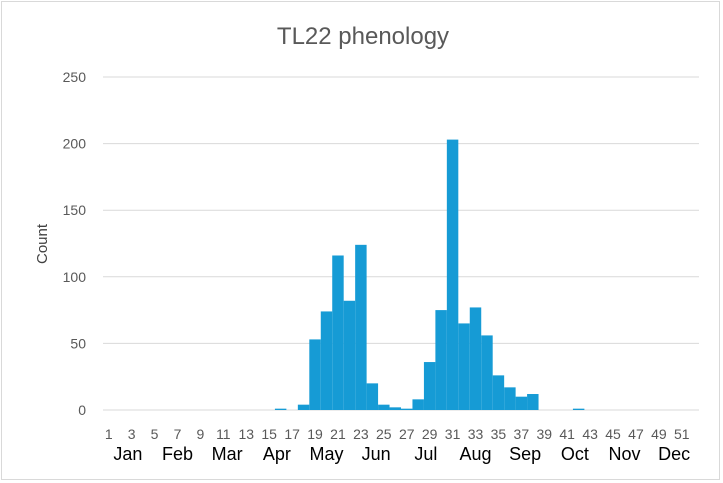  What do you see at coordinates (75, 243) in the screenshot?
I see `y-axis-ticks: 0 50 100 150 200 250` at bounding box center [75, 243].